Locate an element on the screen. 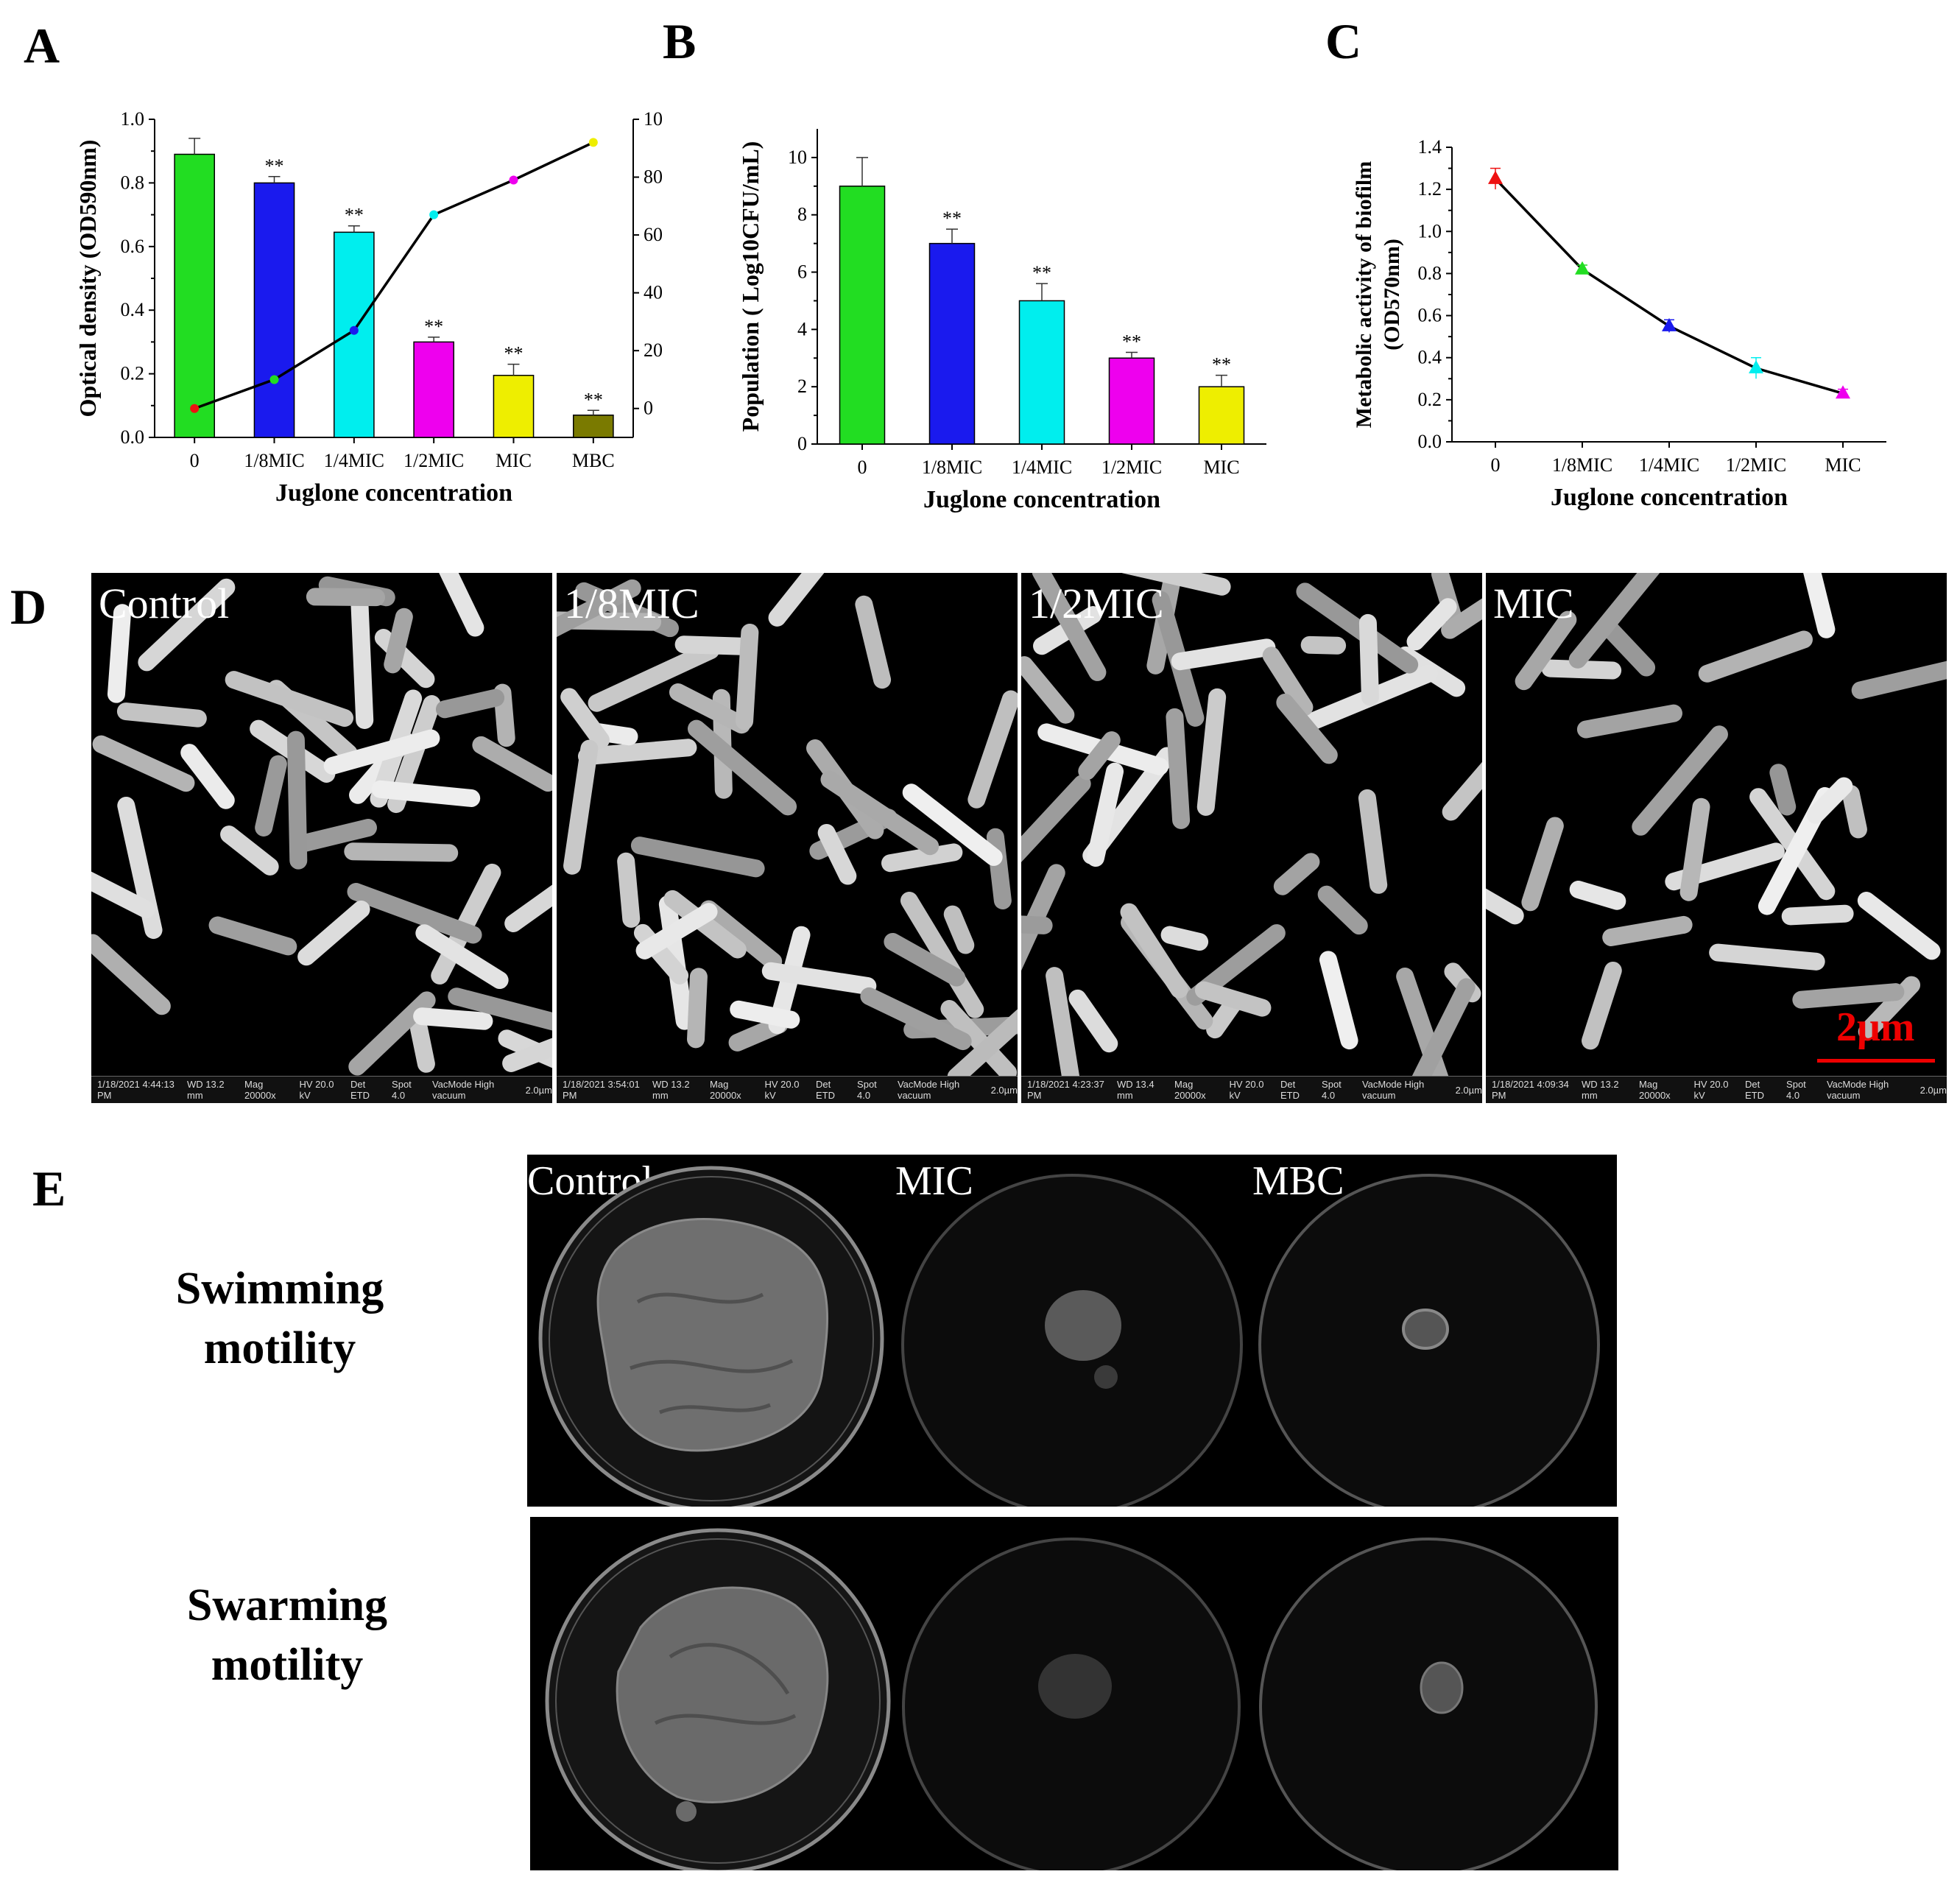 The image size is (1960, 1877). petri-dish-mic-swimming is located at coordinates (1072, 1340).